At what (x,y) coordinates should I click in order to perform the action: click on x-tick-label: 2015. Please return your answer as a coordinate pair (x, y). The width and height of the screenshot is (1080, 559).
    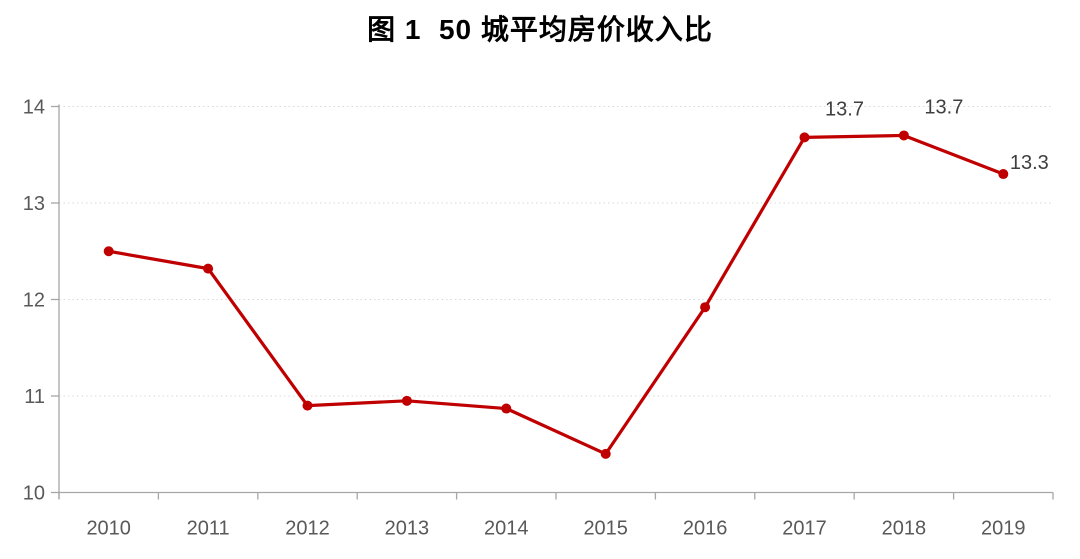
    Looking at the image, I should click on (605, 529).